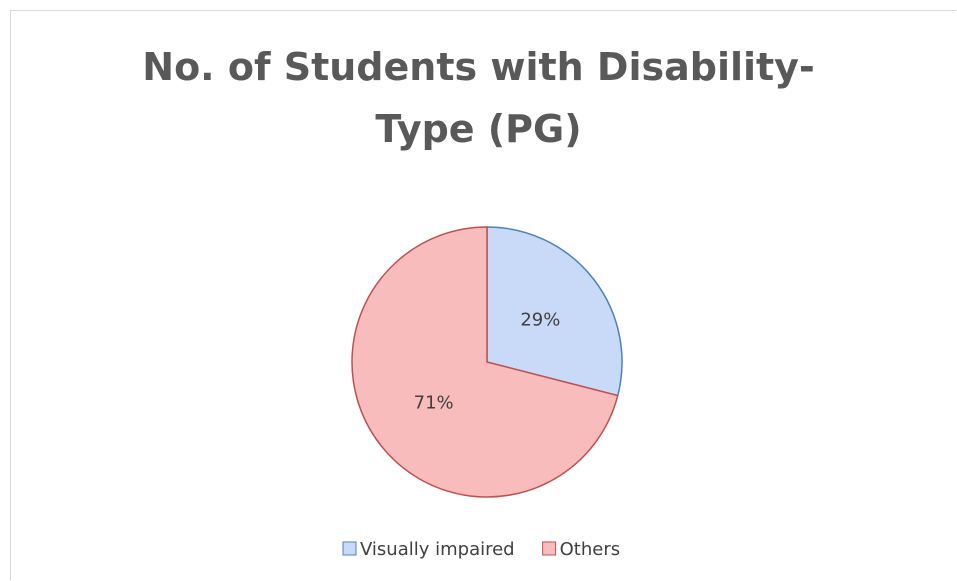 The height and width of the screenshot is (581, 957). I want to click on legend-label: Visually impaired, so click(437, 549).